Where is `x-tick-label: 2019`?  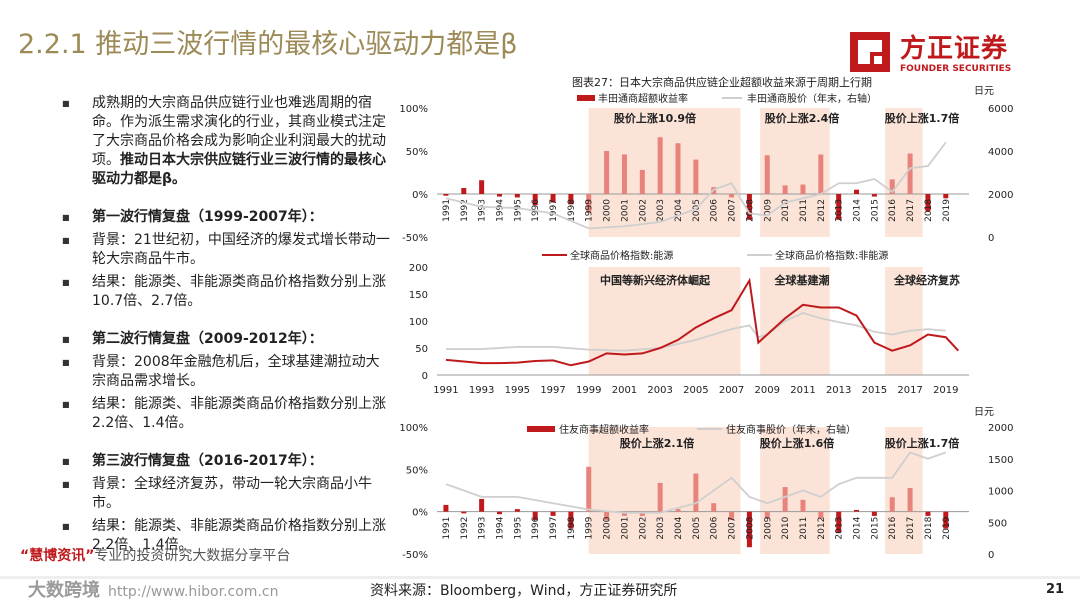
x-tick-label: 2019 is located at coordinates (947, 210).